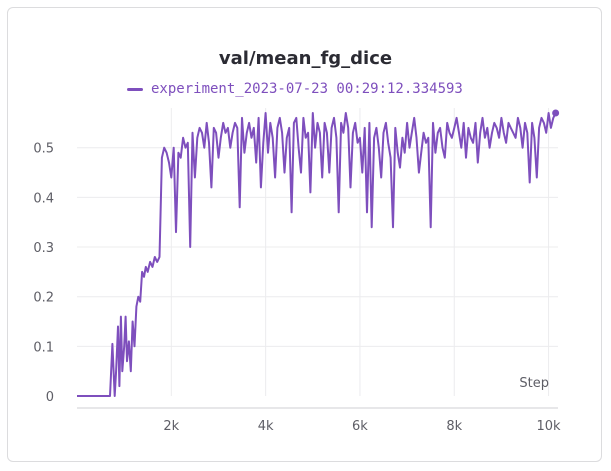 This screenshot has height=471, width=611. I want to click on y-tick-label: 0.2, so click(43, 298).